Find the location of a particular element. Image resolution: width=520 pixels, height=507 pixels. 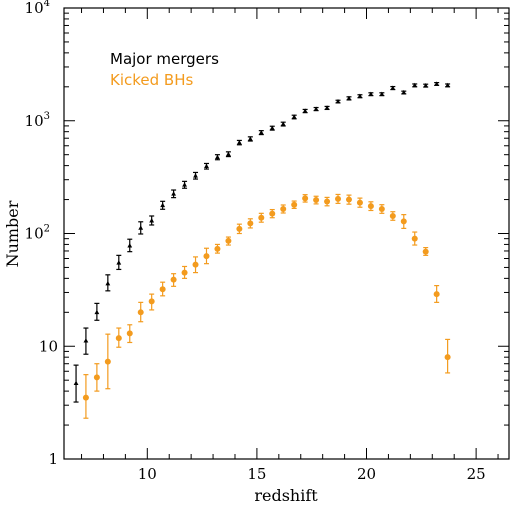

y-tick-label: 104 is located at coordinates (37, 8).